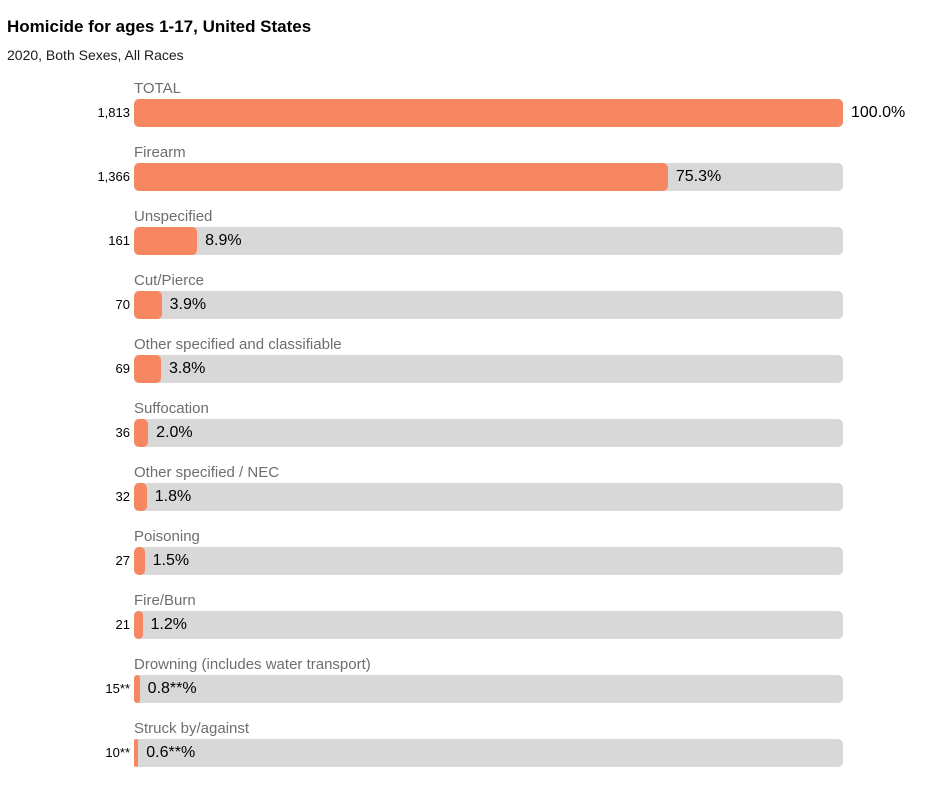 Image resolution: width=926 pixels, height=793 pixels. I want to click on bar-row: Other specified / NEC 32 1.8%, so click(466, 487).